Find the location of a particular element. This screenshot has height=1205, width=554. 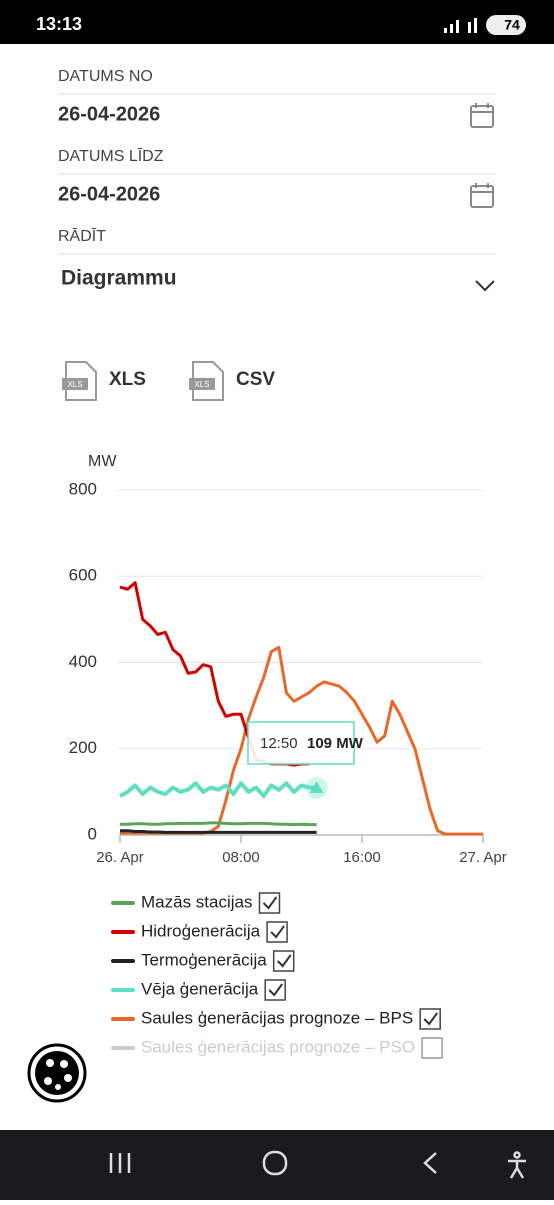

hover-marker is located at coordinates (316, 786).